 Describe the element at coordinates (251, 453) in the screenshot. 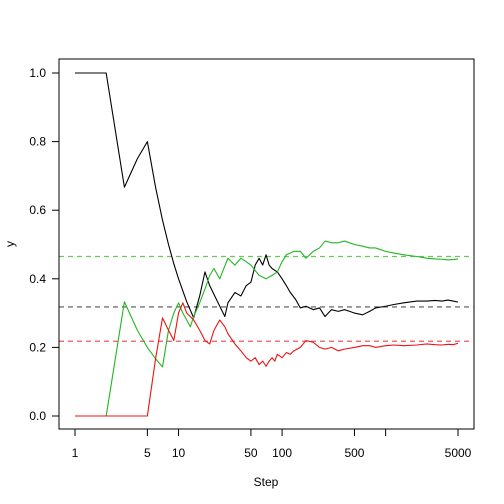

I see `x-tick-label: 50` at that location.